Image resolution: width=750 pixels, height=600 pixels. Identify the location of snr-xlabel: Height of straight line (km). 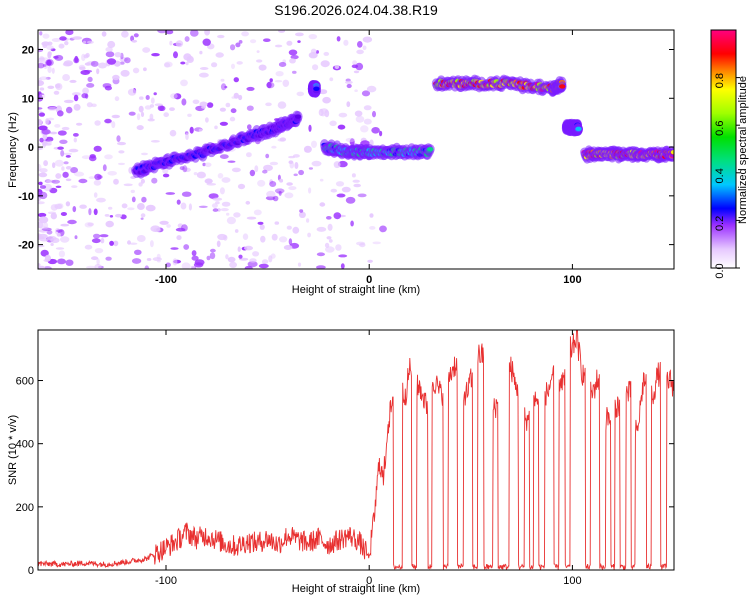
(356, 589).